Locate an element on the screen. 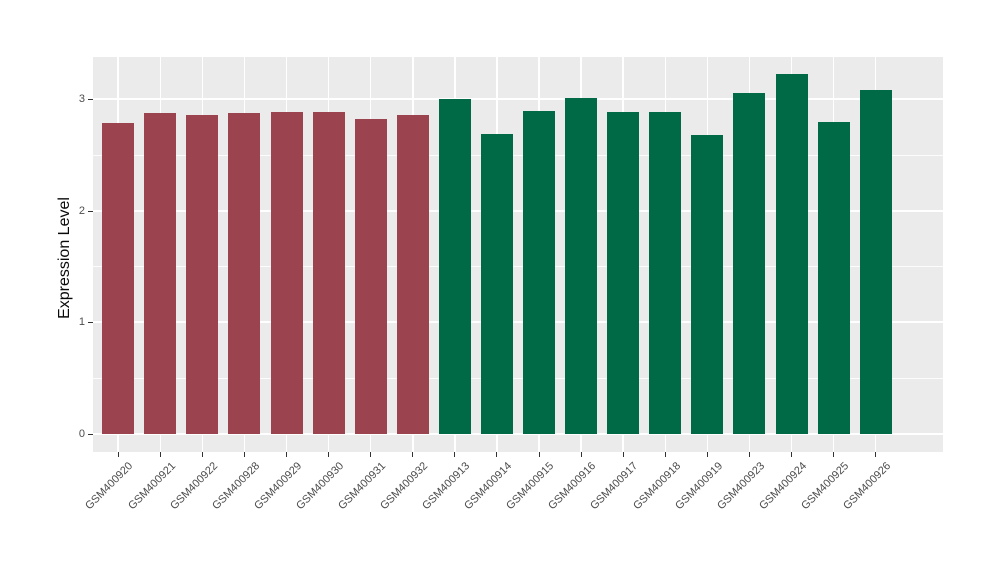 Image resolution: width=1000 pixels, height=580 pixels. bar-GSM400926 is located at coordinates (875, 261).